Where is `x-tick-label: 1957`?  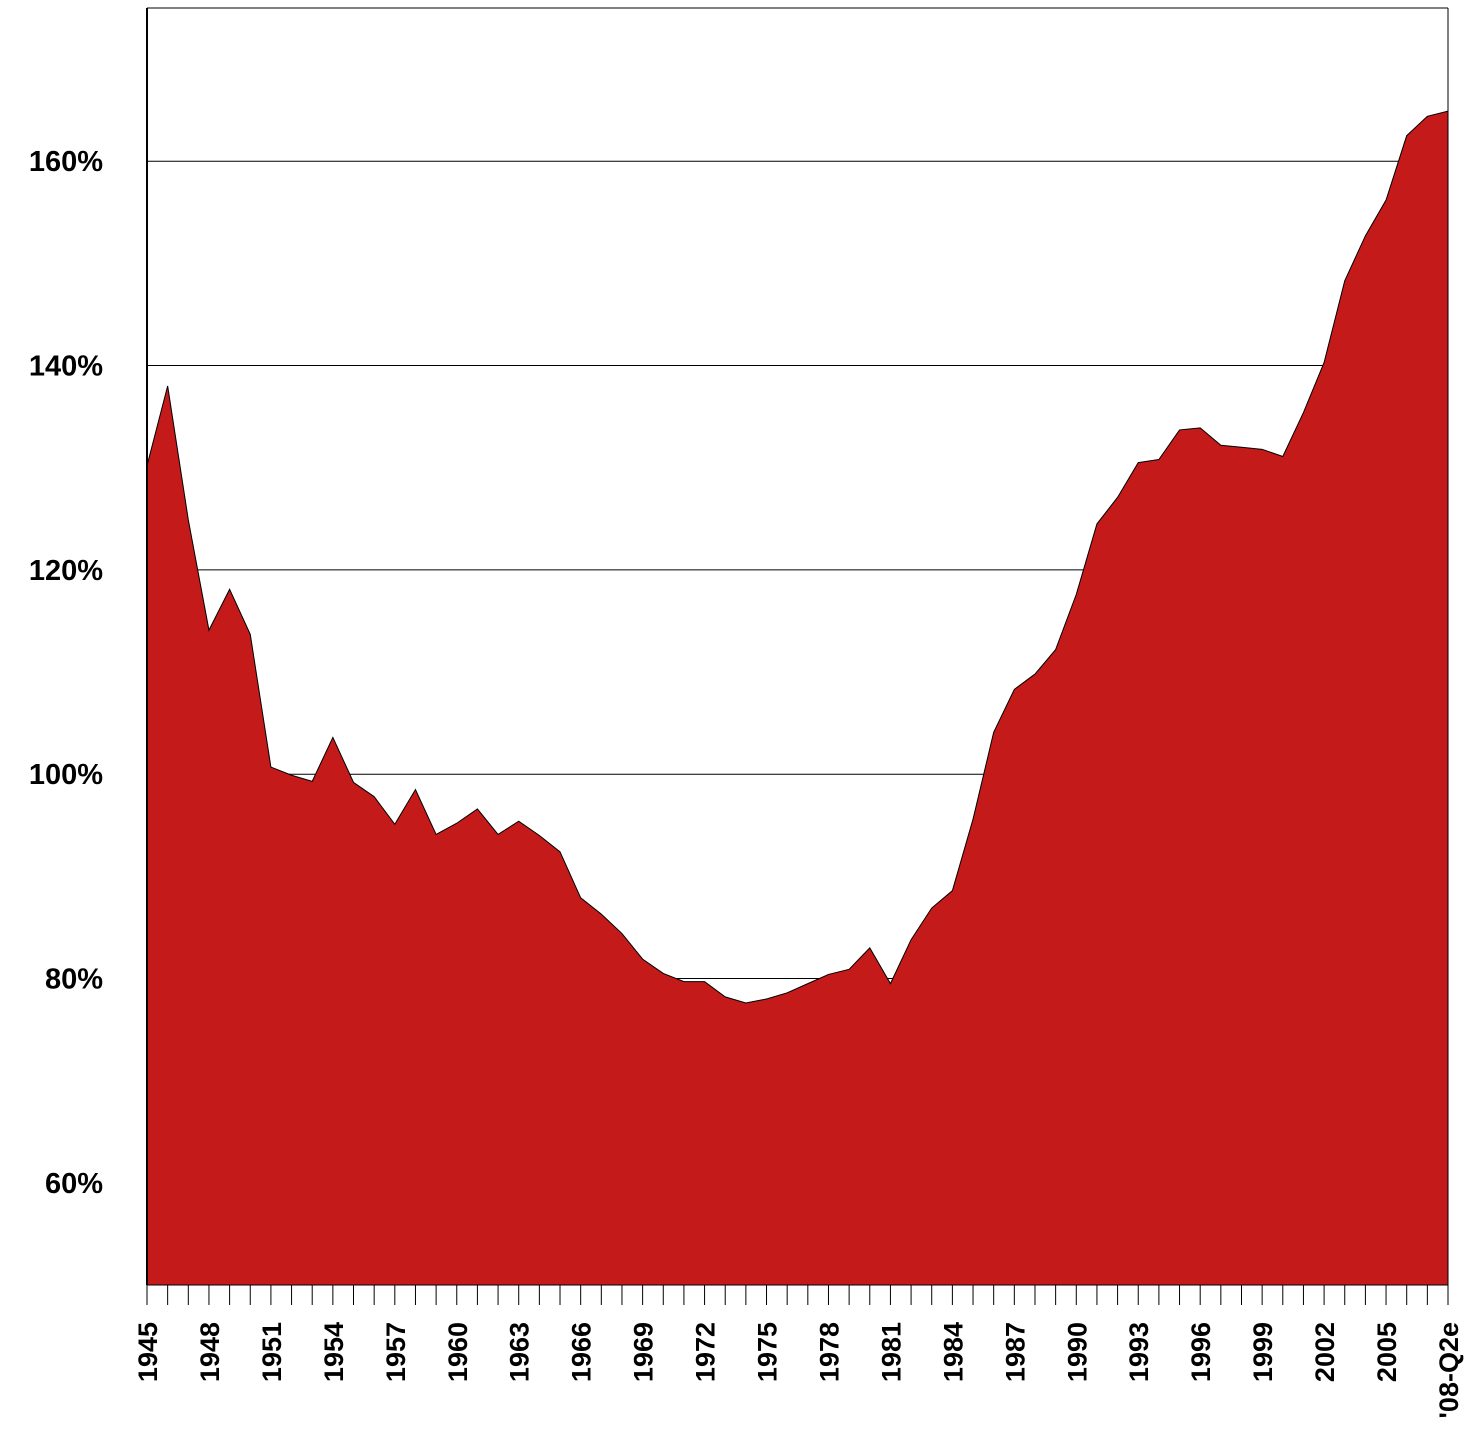 x-tick-label: 1957 is located at coordinates (396, 1352).